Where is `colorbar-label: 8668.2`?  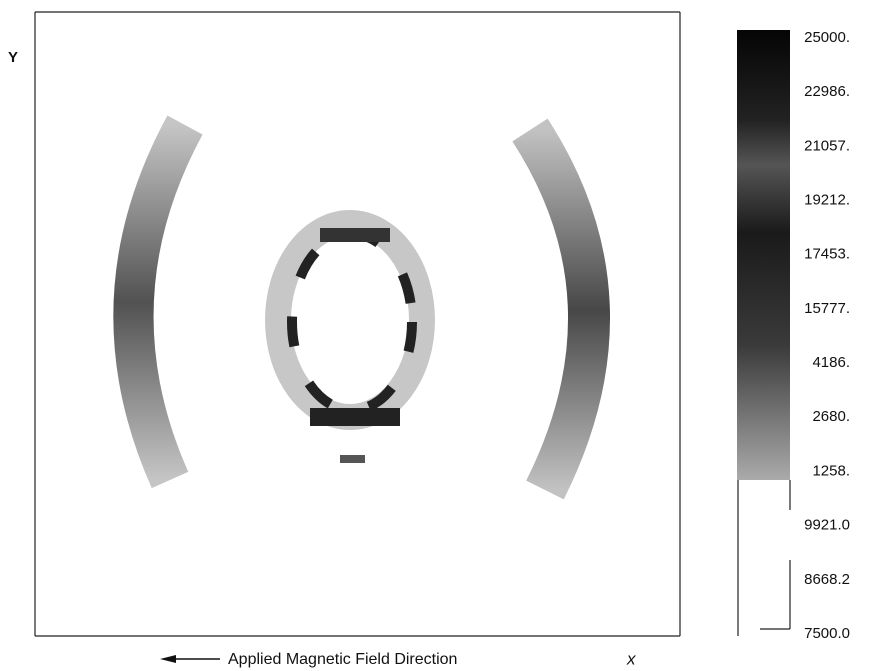
colorbar-label: 8668.2 is located at coordinates (827, 579).